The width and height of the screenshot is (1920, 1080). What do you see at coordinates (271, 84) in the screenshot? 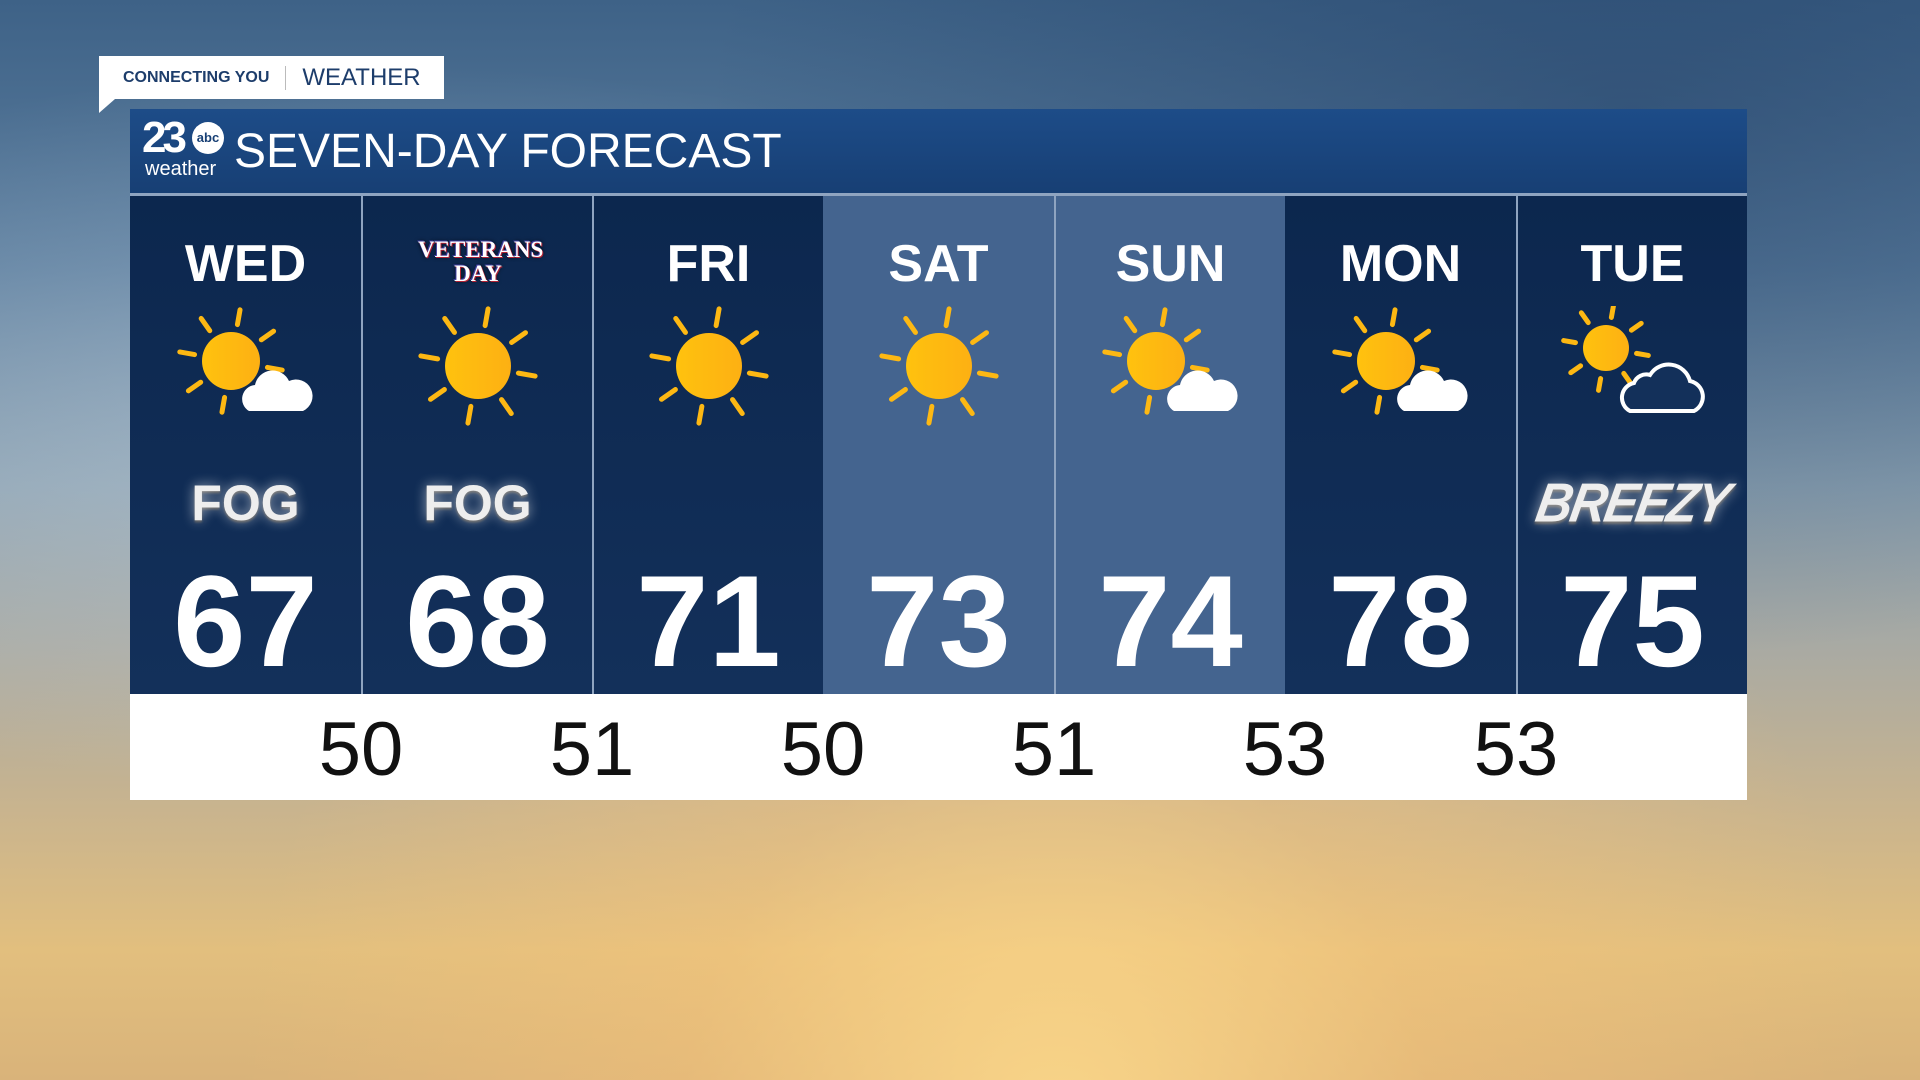
I see `connecting-you-tag: CONNECTING YOU WEATHER` at bounding box center [271, 84].